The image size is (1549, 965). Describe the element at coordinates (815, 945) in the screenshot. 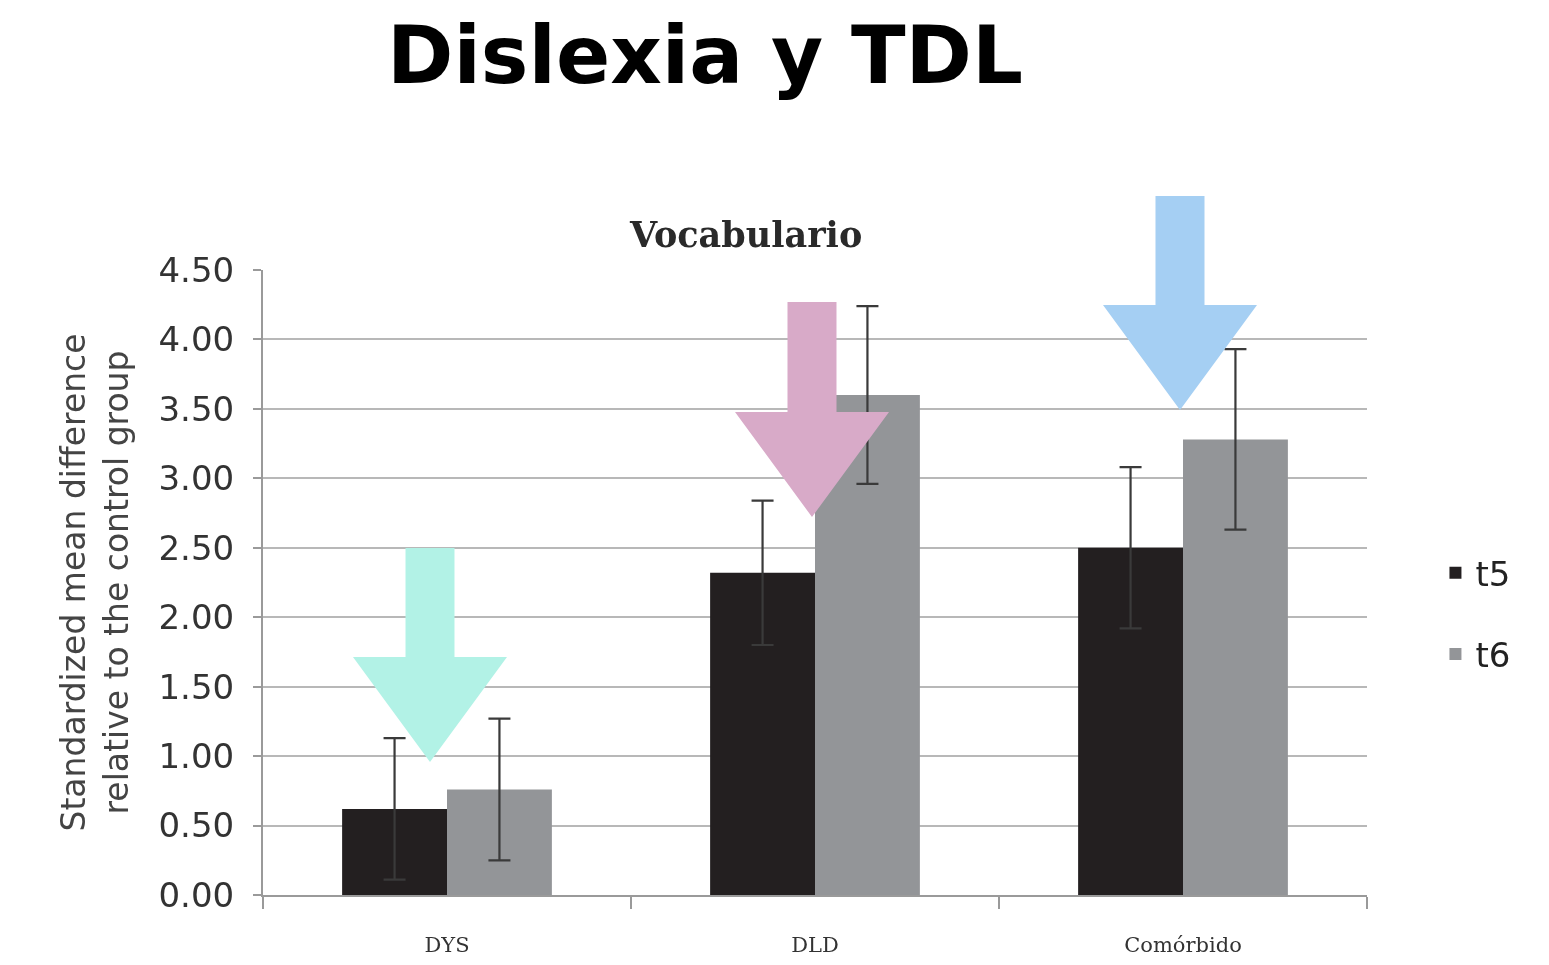

I see `x-tick-label: DLD` at that location.